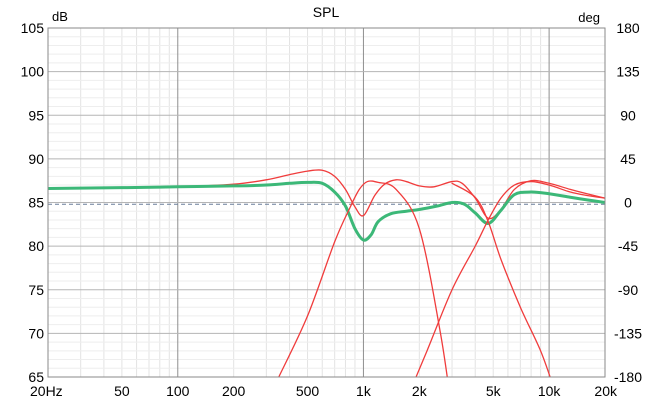 The image size is (655, 403). Describe the element at coordinates (178, 391) in the screenshot. I see `x-tick-label: 100` at that location.